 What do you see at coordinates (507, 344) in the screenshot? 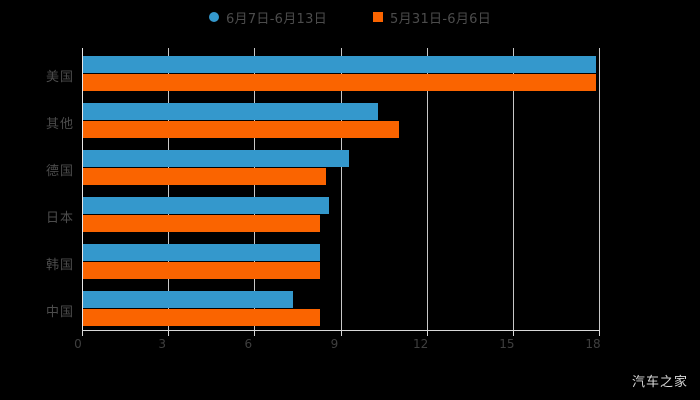
I see `x-axis-tick-label: 15` at bounding box center [507, 344].